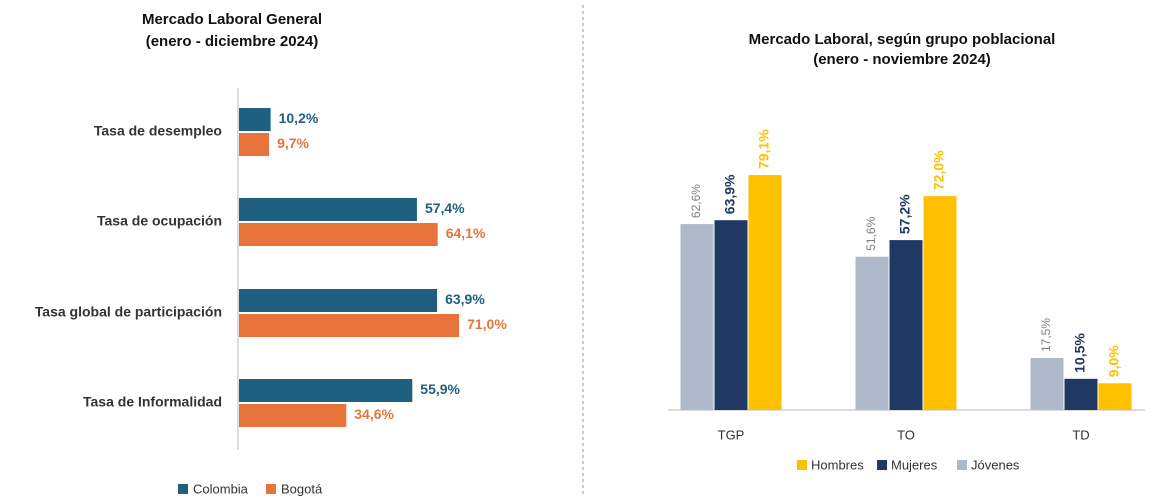  I want to click on value-label: 64,1%, so click(466, 233).